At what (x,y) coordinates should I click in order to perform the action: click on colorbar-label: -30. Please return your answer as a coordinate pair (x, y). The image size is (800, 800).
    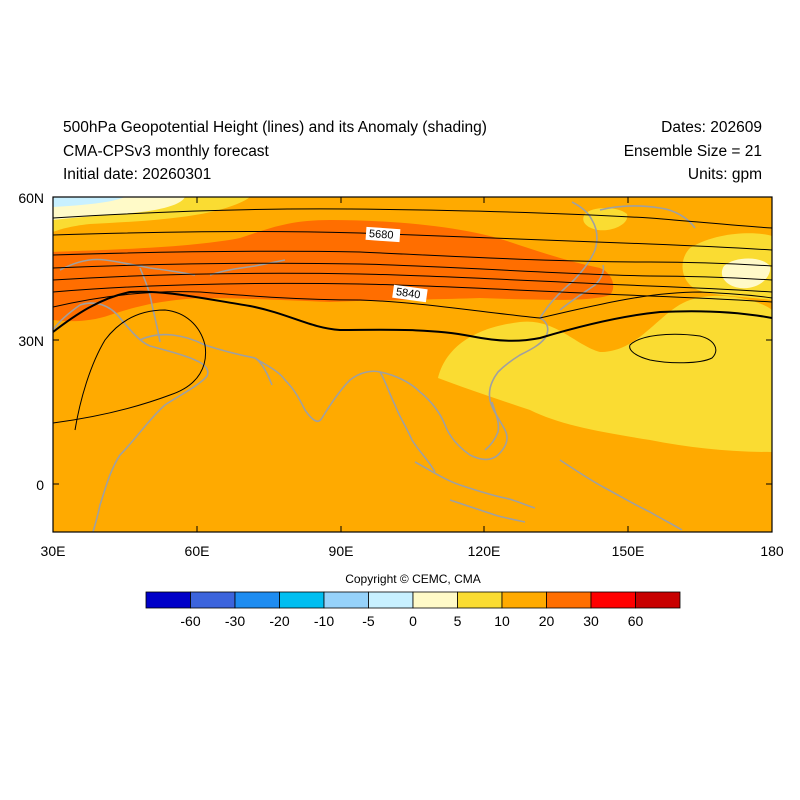
    Looking at the image, I should click on (235, 621).